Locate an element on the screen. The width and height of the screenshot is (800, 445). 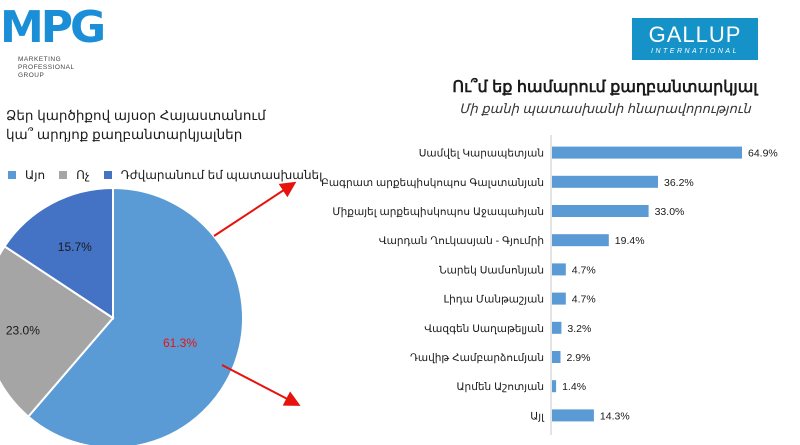
arrows is located at coordinates (257, 293).